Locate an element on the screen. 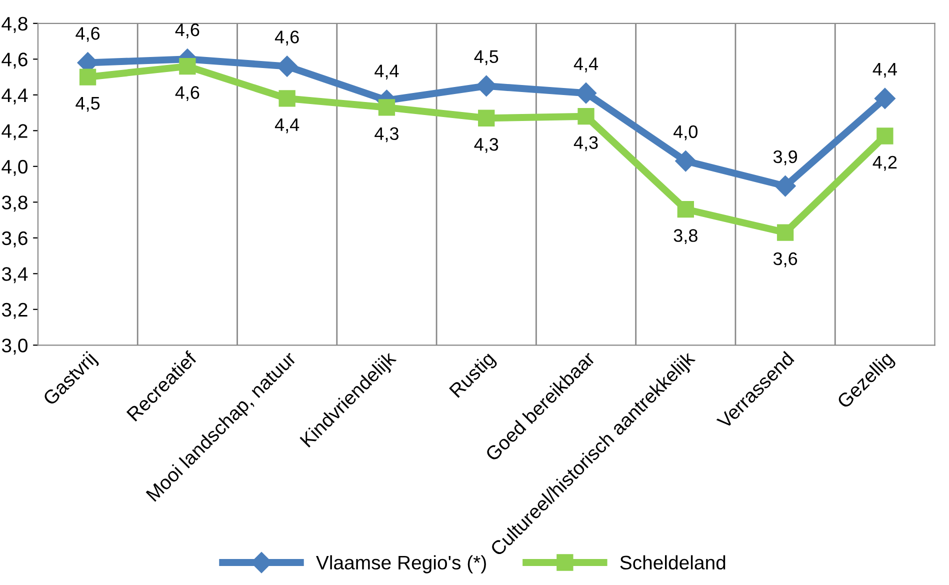 The image size is (949, 585). y-tick-label: 4,0 is located at coordinates (15, 168).